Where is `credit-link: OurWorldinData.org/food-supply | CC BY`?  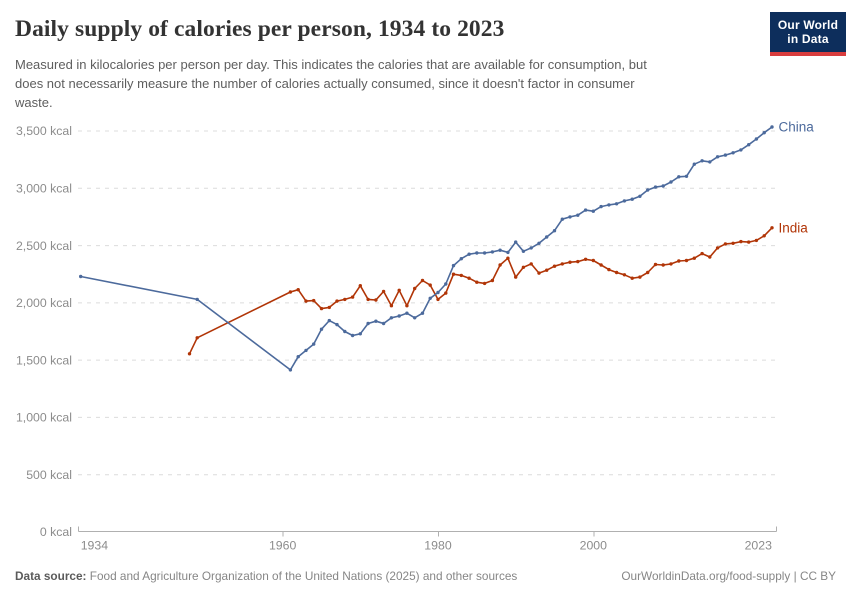 credit-link: OurWorldinData.org/food-supply | CC BY is located at coordinates (728, 576).